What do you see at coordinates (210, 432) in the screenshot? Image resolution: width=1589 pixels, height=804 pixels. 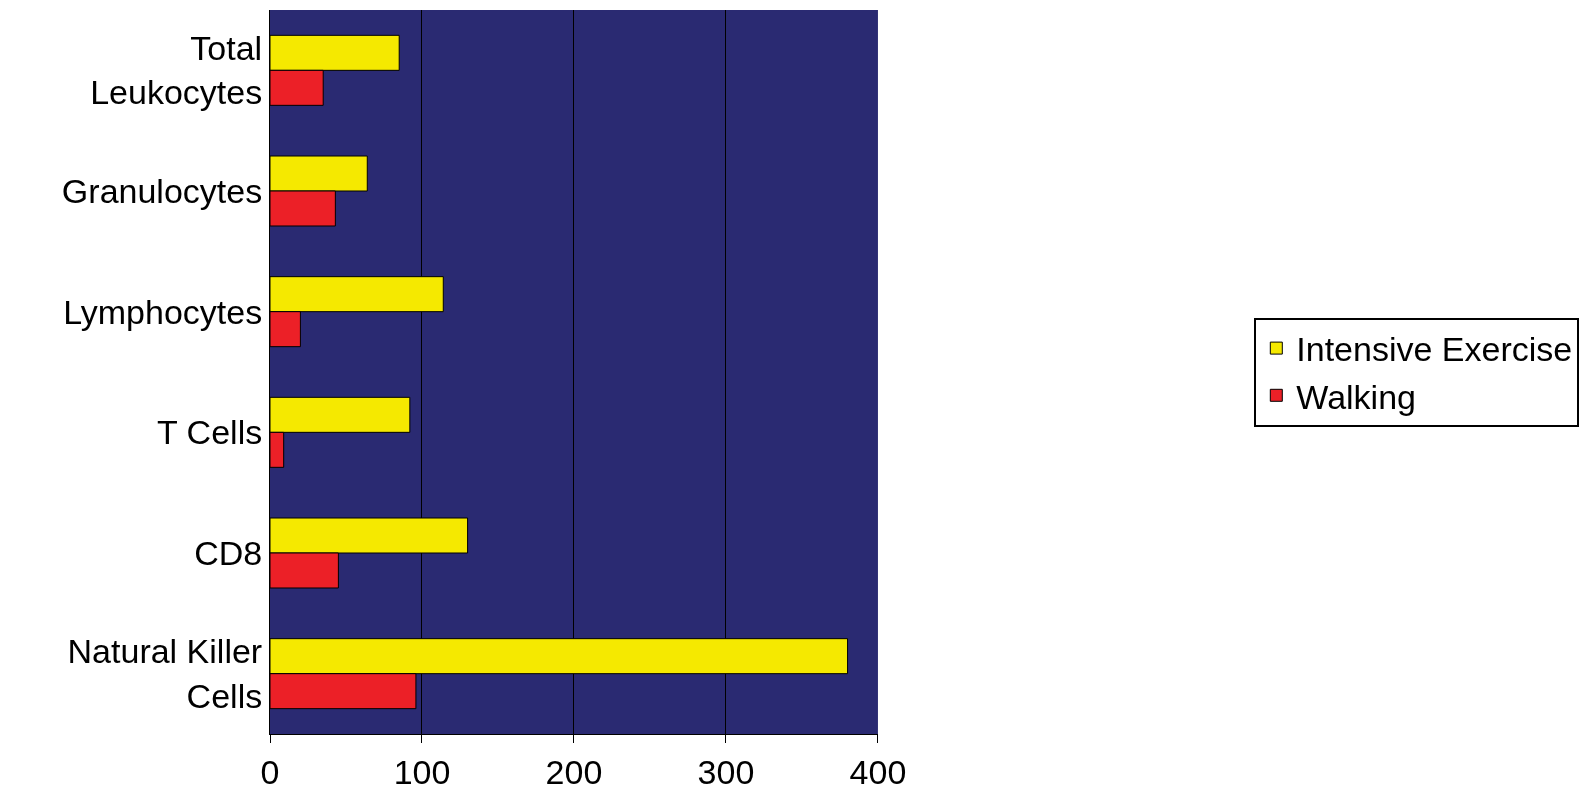 I see `y-tick-label: T Cells` at bounding box center [210, 432].